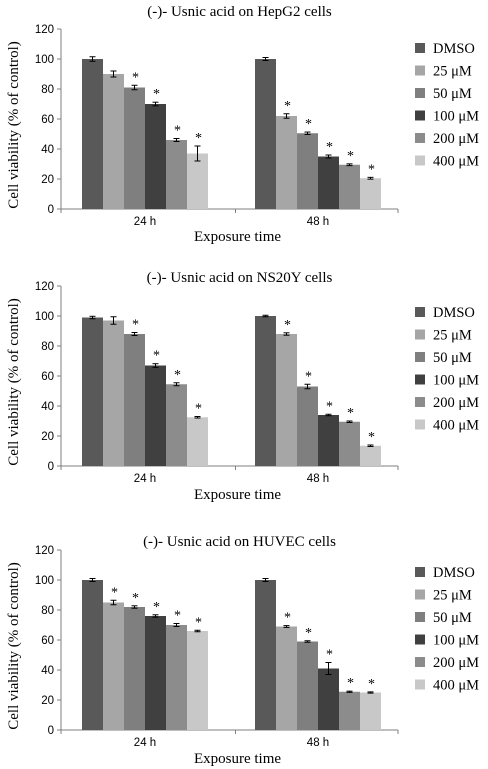 The height and width of the screenshot is (769, 488). What do you see at coordinates (447, 369) in the screenshot?
I see `legend: DMSO 25 μM 50 μM 100 μM 200 μM 400 μM` at bounding box center [447, 369].